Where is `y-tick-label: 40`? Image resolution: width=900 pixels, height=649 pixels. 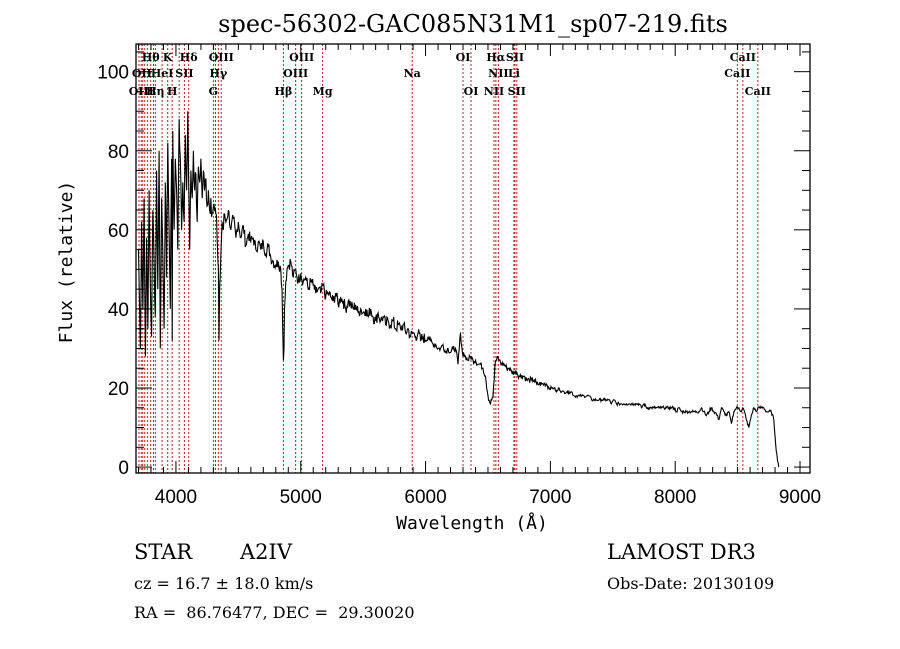 y-tick-label: 40 is located at coordinates (118, 310).